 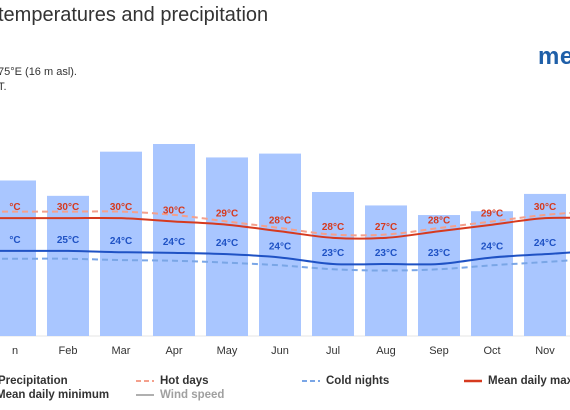 I want to click on month-label: n, so click(x=15, y=351).